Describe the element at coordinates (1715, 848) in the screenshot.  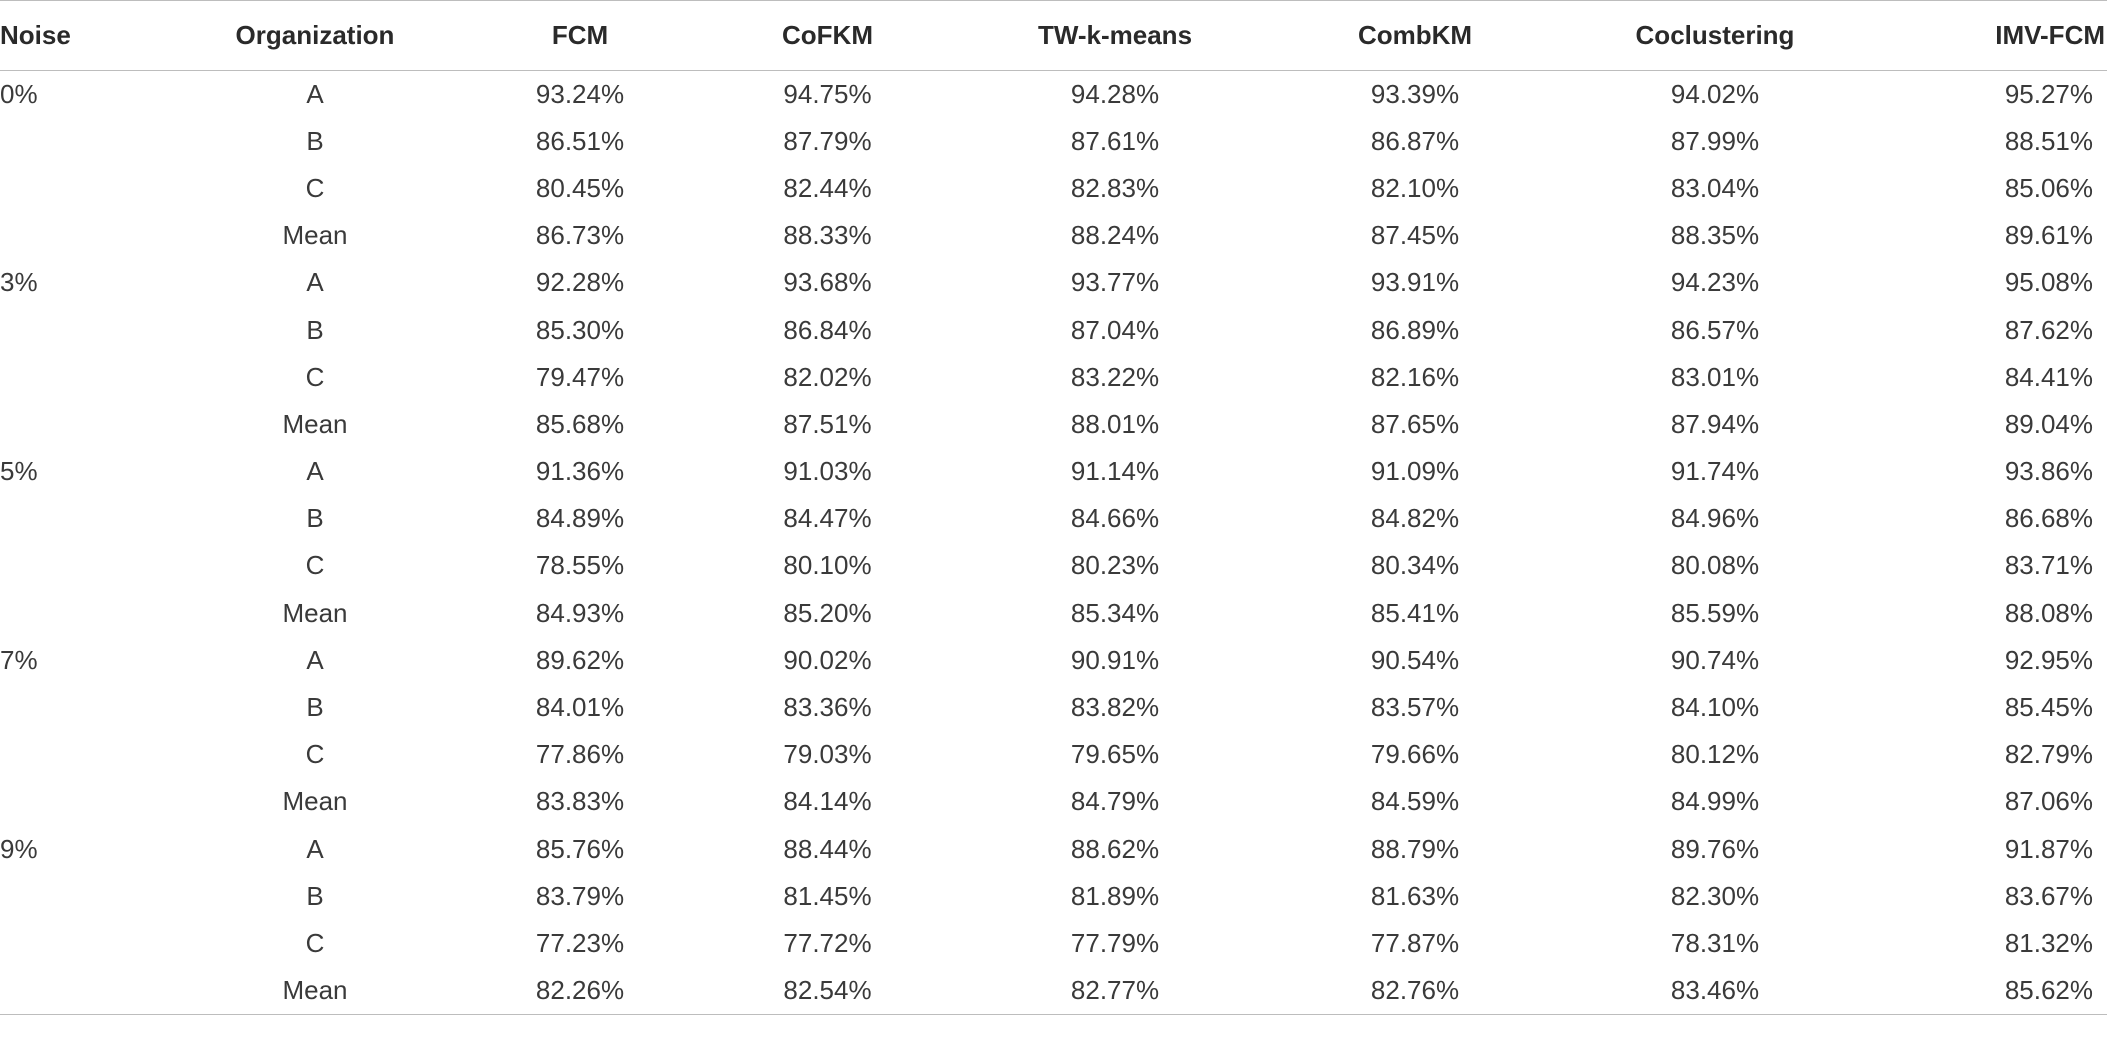
I see `cell-coclustering: 89.76%` at that location.